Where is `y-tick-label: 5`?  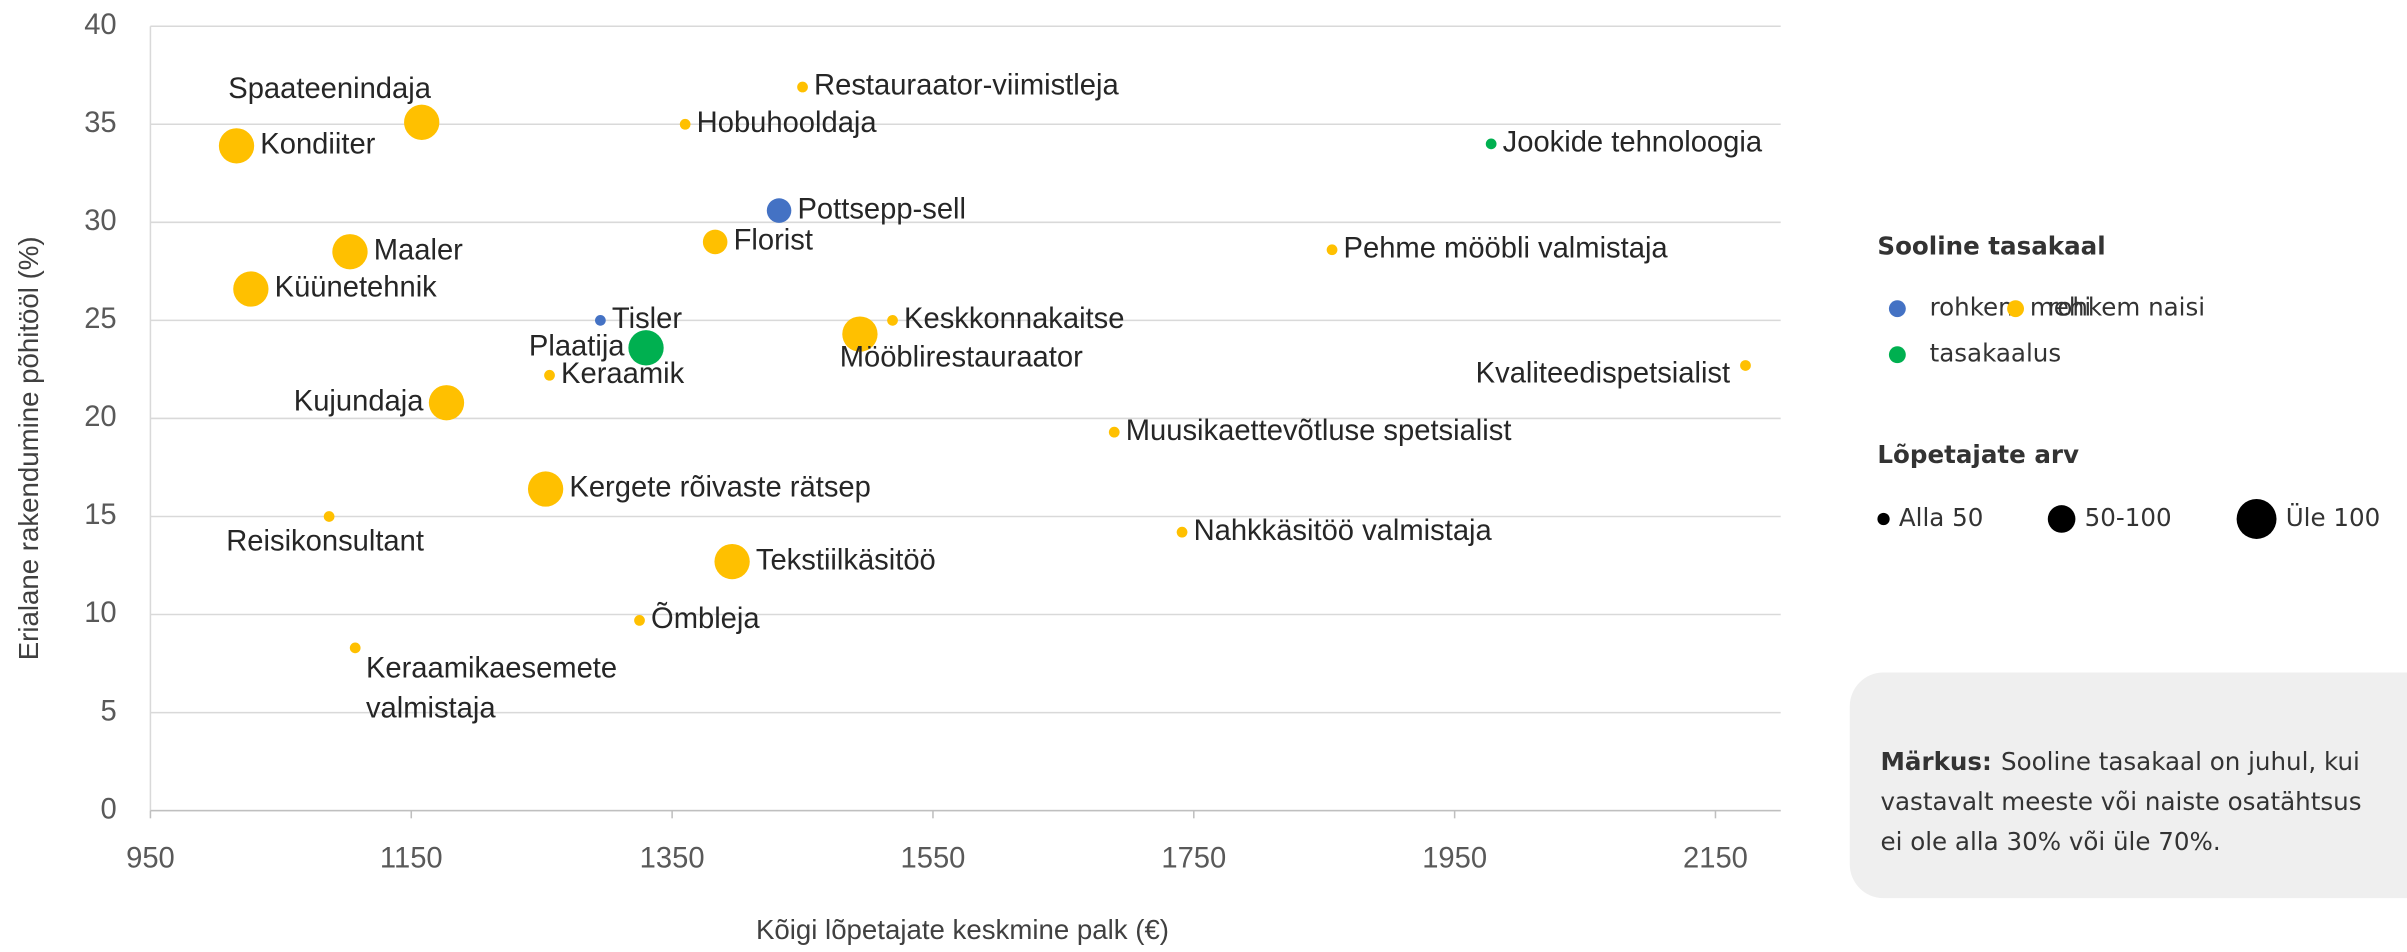 y-tick-label: 5 is located at coordinates (108, 711).